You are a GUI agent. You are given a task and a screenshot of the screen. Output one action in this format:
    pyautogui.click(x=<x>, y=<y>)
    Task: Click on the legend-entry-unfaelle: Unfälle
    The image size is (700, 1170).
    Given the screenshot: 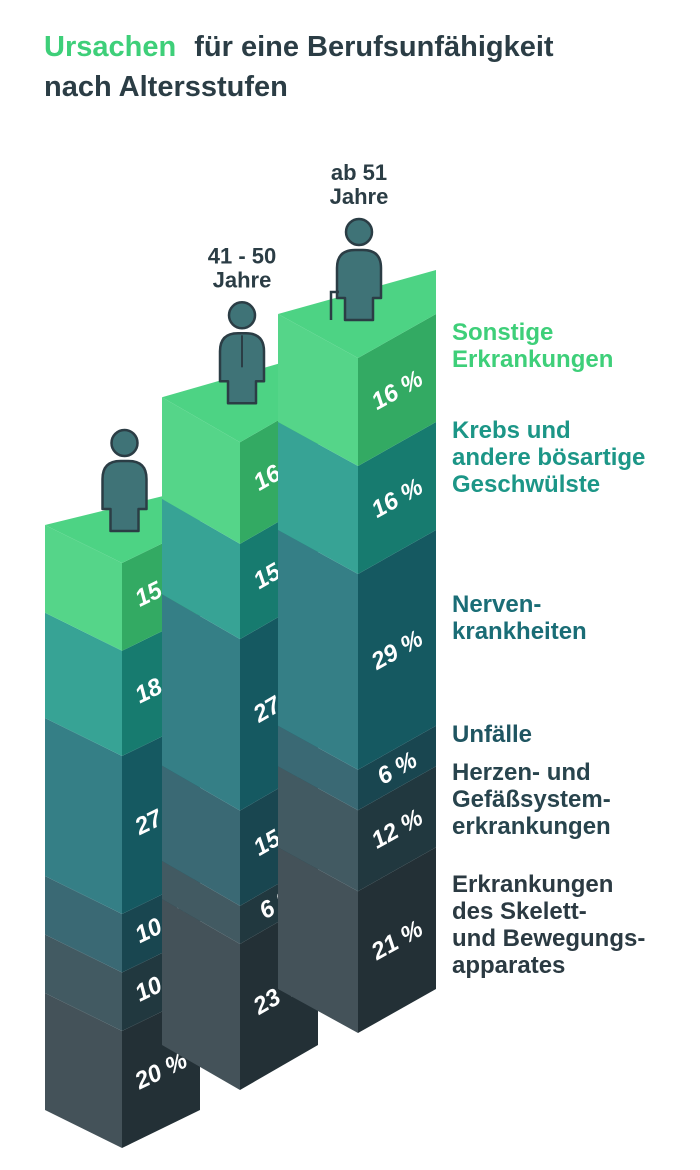 What is the action you would take?
    pyautogui.click(x=492, y=734)
    